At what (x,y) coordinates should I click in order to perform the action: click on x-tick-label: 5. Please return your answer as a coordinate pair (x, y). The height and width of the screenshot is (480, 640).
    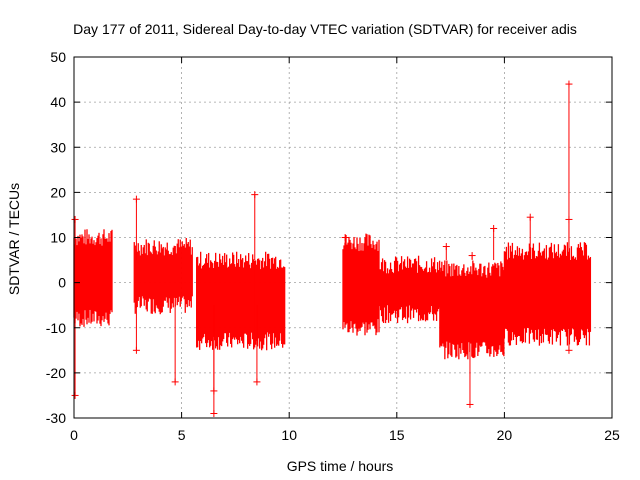
    Looking at the image, I should click on (182, 435).